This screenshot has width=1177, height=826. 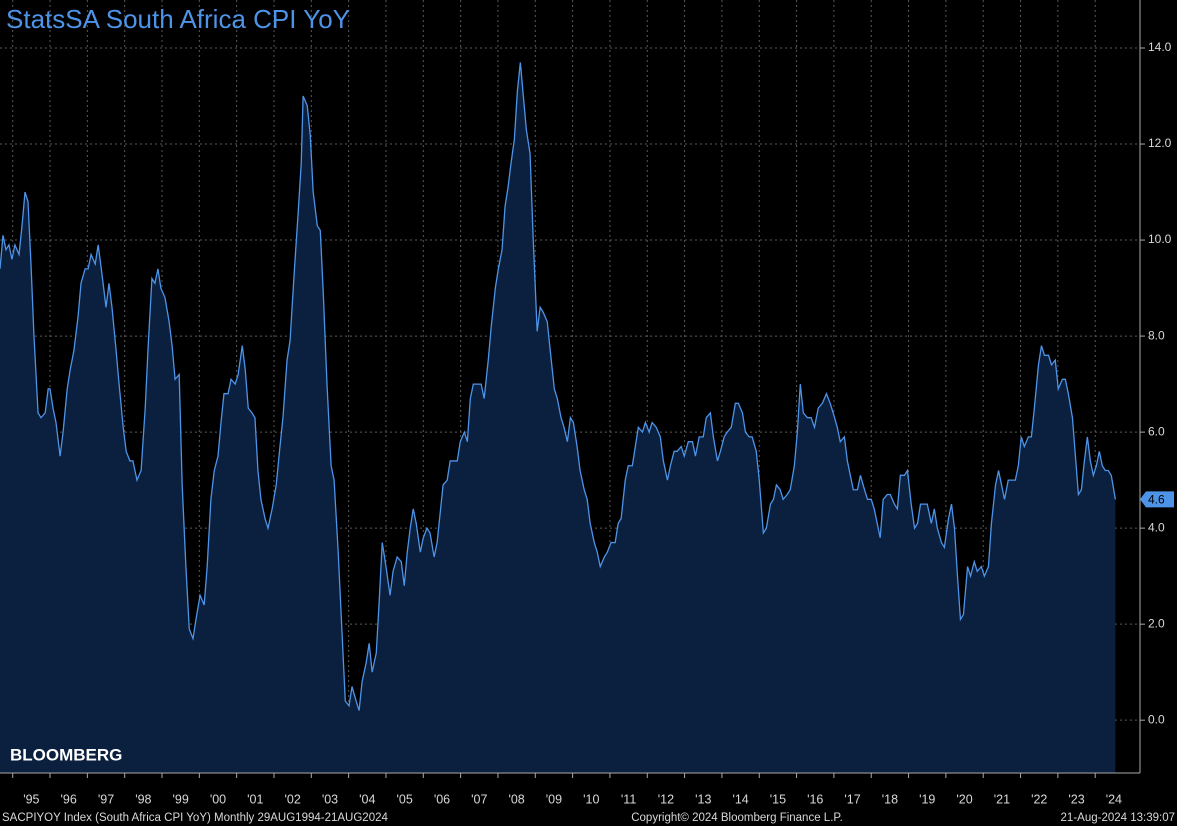 What do you see at coordinates (178, 19) in the screenshot?
I see `chart-title: StatsSA South Africa CPI YoY` at bounding box center [178, 19].